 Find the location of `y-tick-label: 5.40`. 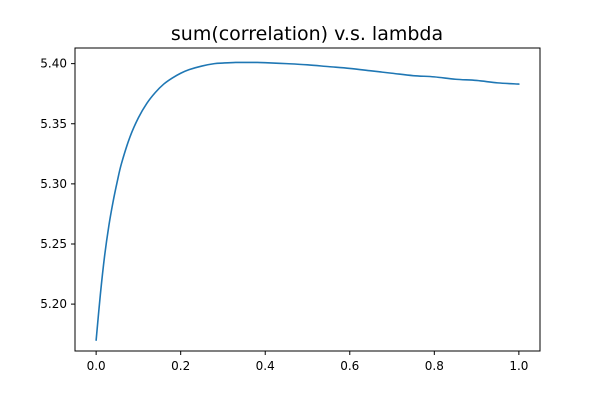

y-tick-label: 5.40 is located at coordinates (53, 64).